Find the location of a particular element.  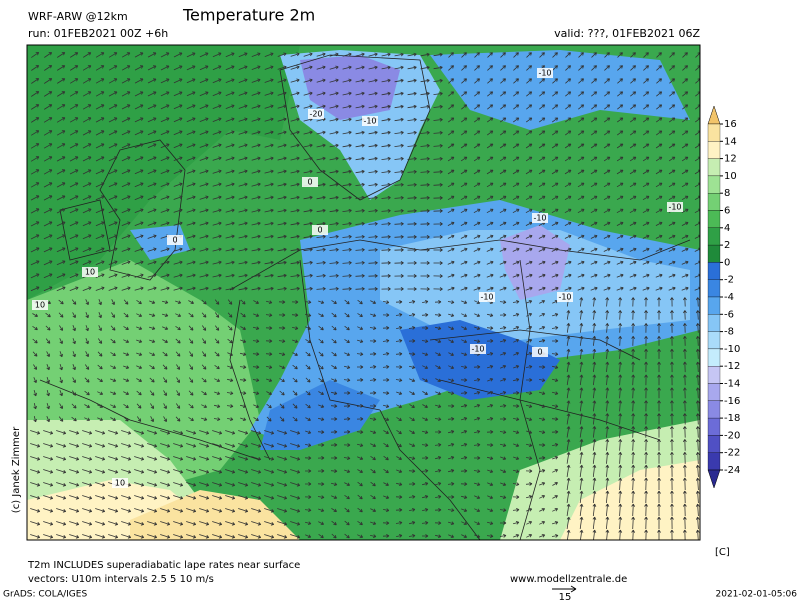

hot-area is located at coordinates (215, 515).